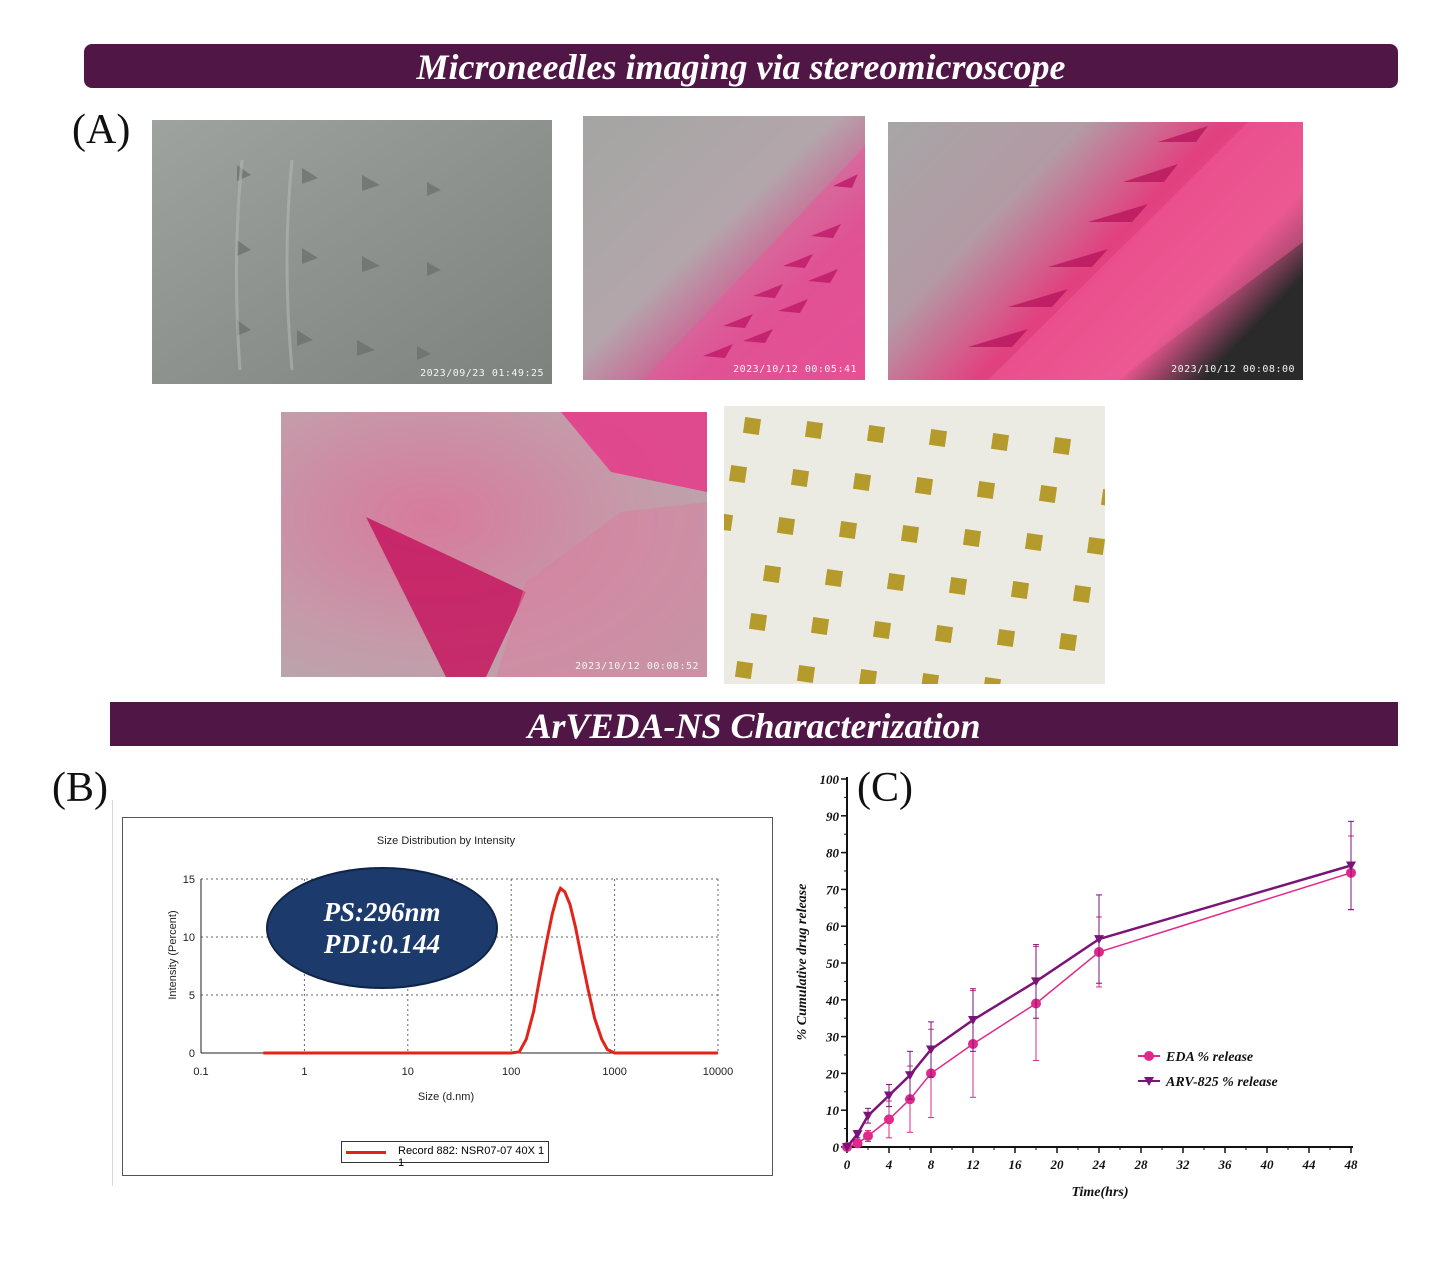 This screenshot has height=1275, width=1430. What do you see at coordinates (1267, 1164) in the screenshot?
I see `release-x-tick-label: 40` at bounding box center [1267, 1164].